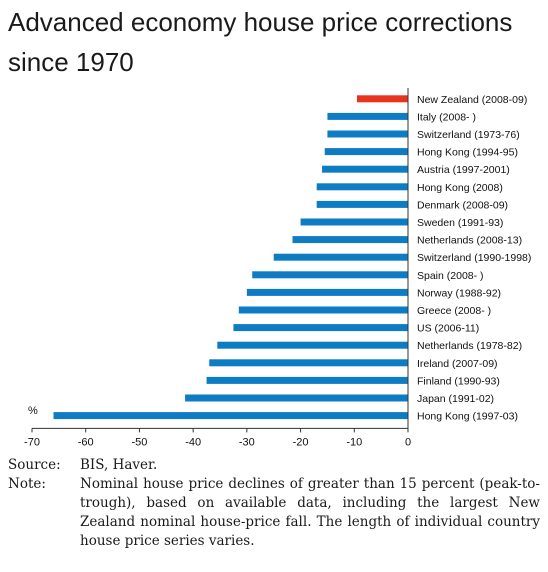 The width and height of the screenshot is (548, 572). What do you see at coordinates (274, 465) in the screenshot?
I see `source-row: Source: BIS, Haver.` at bounding box center [274, 465].